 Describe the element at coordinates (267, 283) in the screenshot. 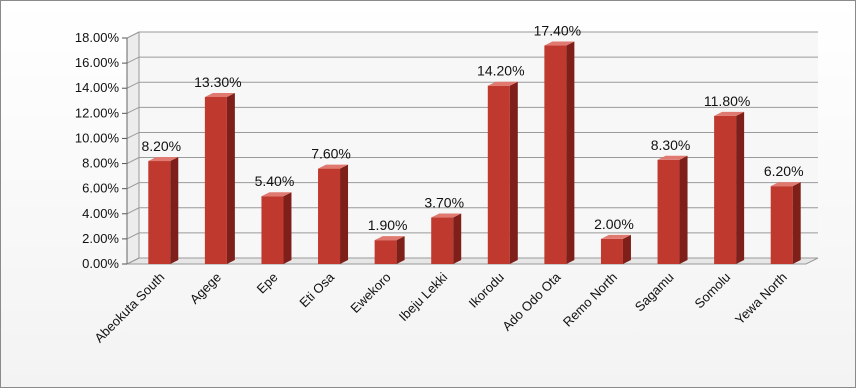

I see `x-tick-label: Epe` at that location.